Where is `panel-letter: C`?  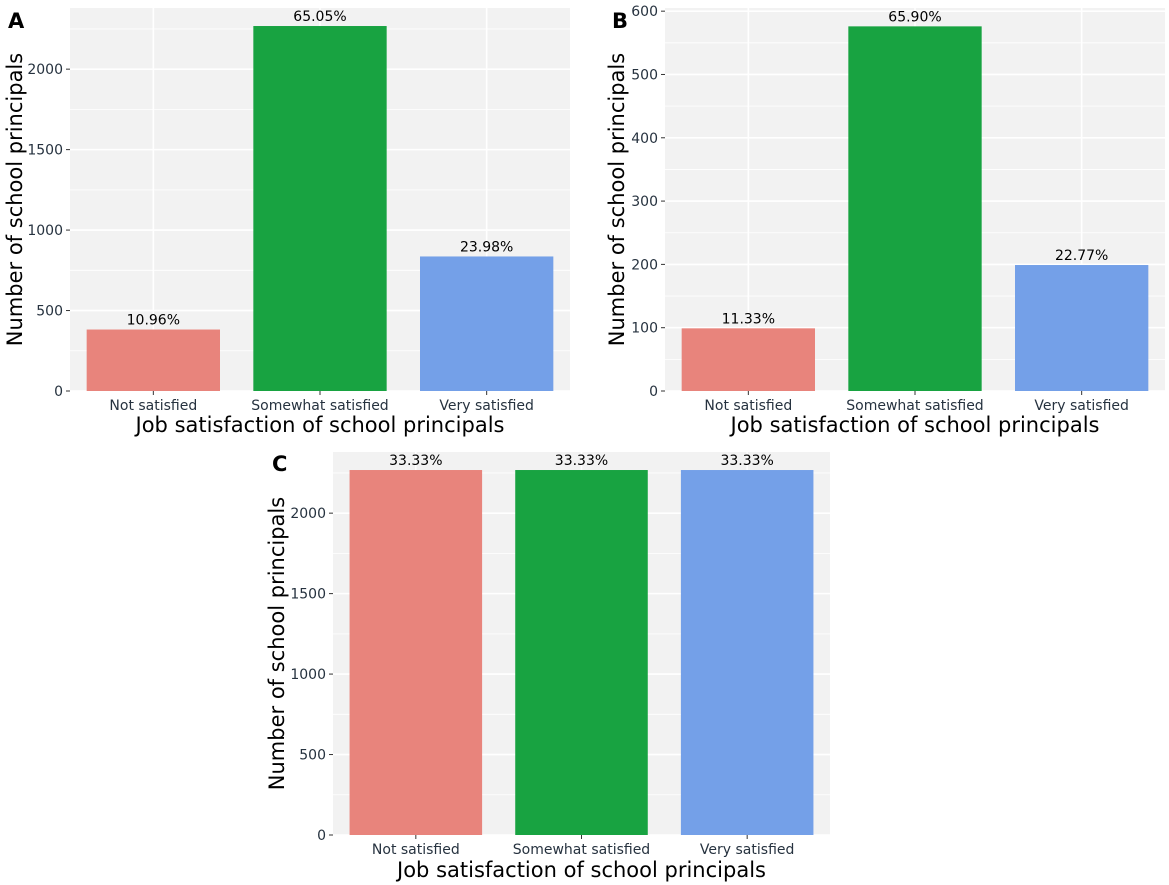 panel-letter: C is located at coordinates (279, 464).